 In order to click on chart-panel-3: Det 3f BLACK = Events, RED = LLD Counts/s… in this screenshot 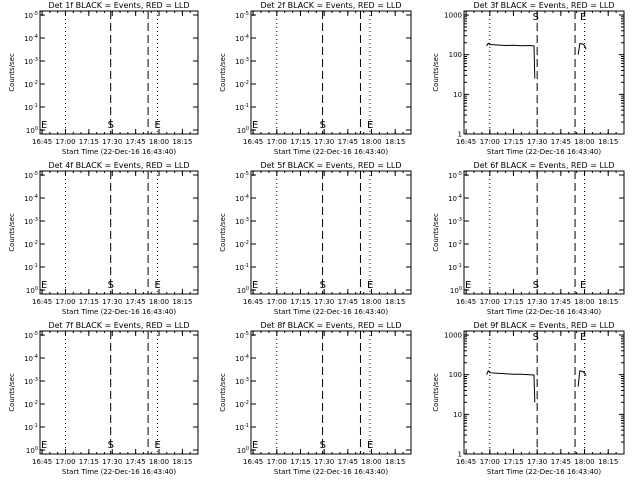, I will do `click(528, 78)`.